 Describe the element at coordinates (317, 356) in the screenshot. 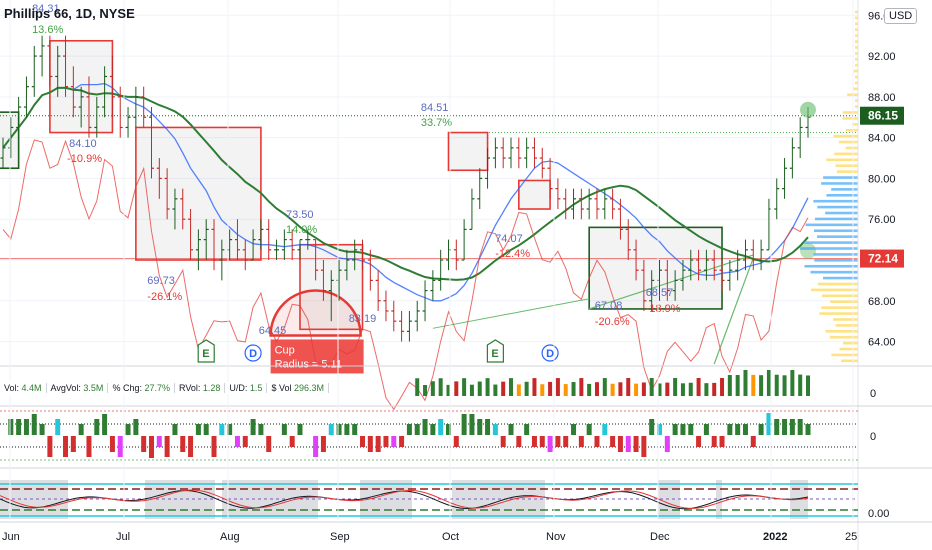

I see `cup-label-box` at that location.